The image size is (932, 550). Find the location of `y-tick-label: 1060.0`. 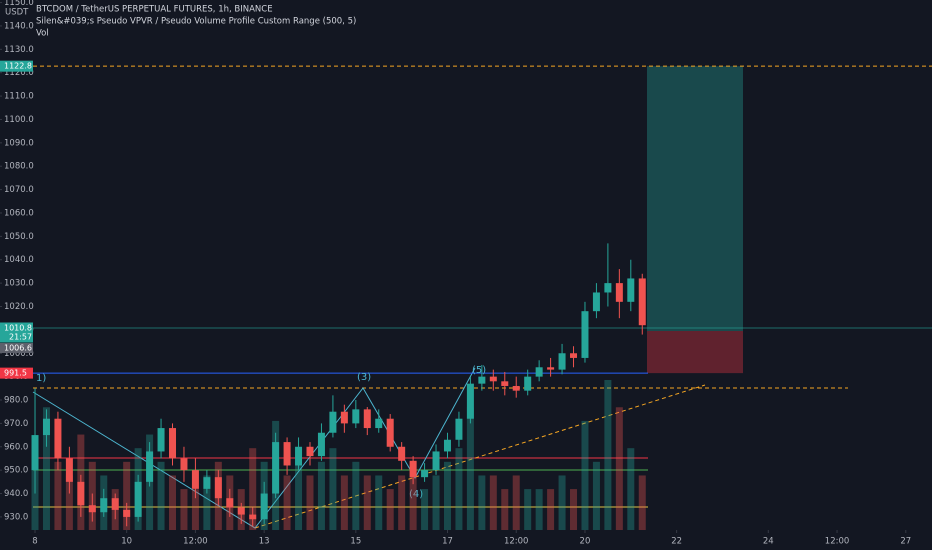

y-tick-label: 1060.0 is located at coordinates (19, 213).